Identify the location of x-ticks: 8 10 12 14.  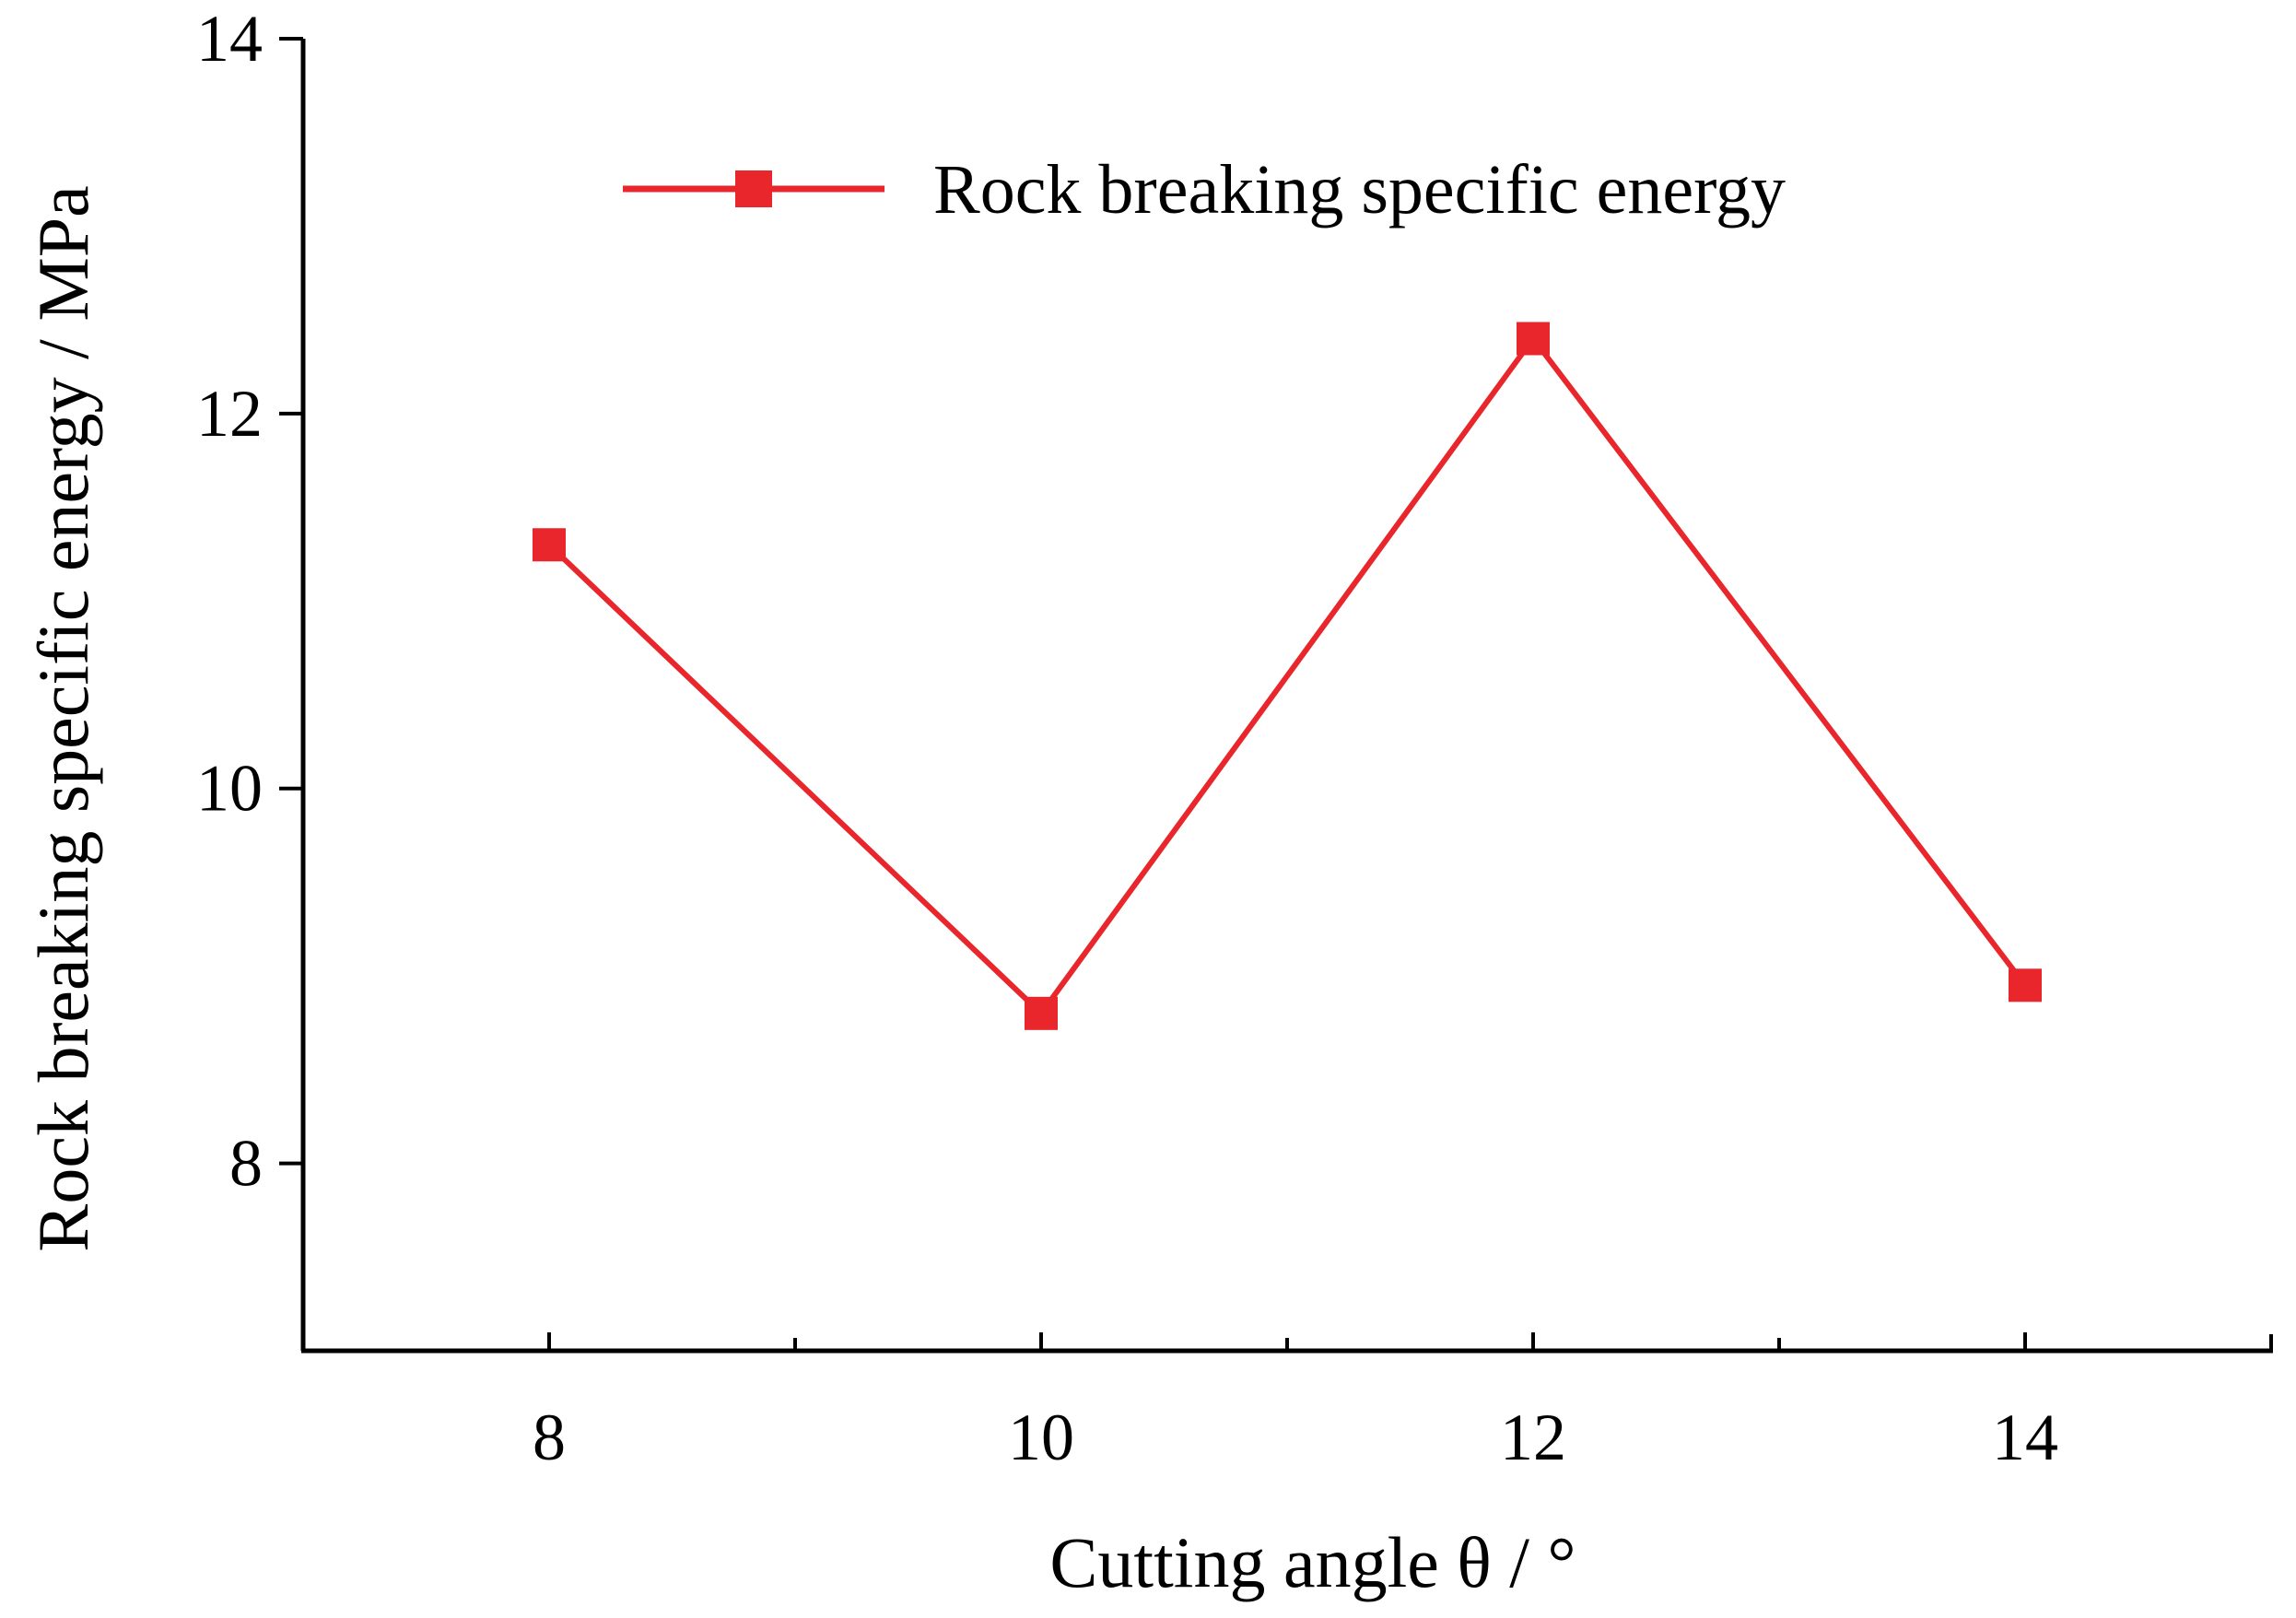
(1296, 1403).